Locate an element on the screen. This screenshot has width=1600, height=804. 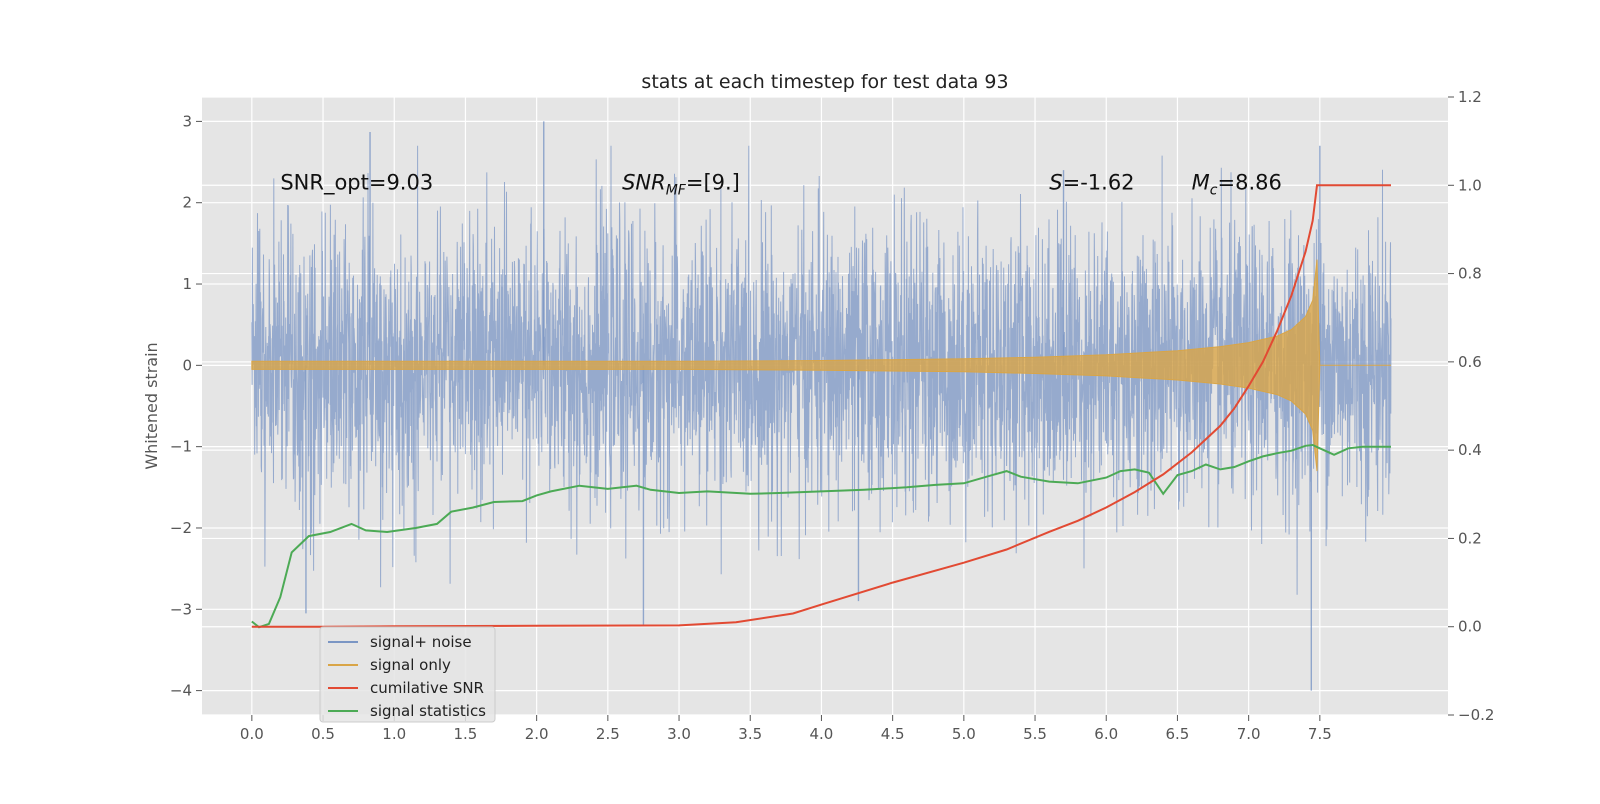
y-tick-label: 0 is located at coordinates (187, 365).